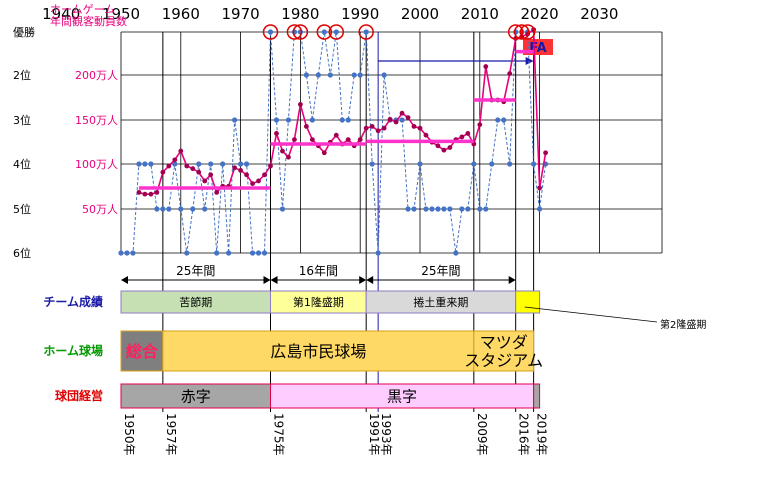 The width and height of the screenshot is (766, 480). I want to click on legend: ホームゲーム 年間観客動員数, so click(88, 15).